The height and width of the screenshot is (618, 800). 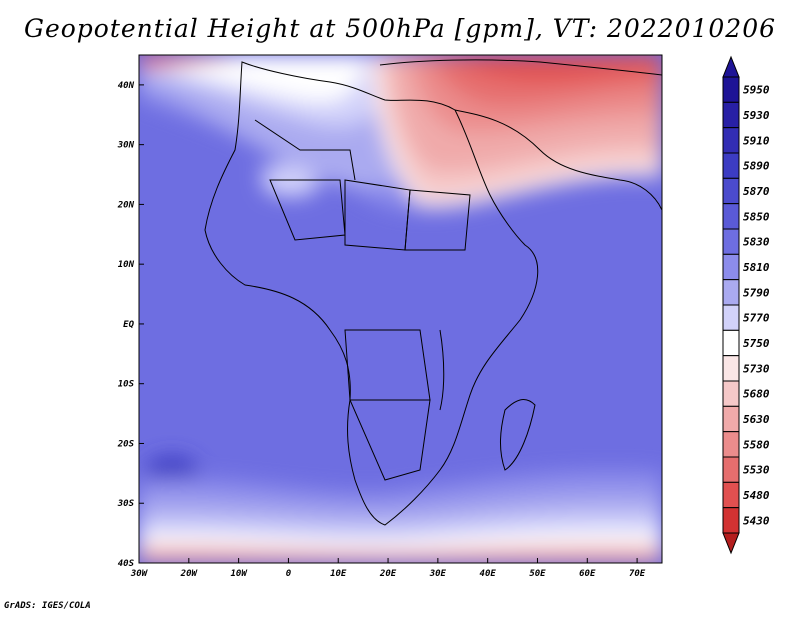 I want to click on lon-label: 30W, so click(x=139, y=574).